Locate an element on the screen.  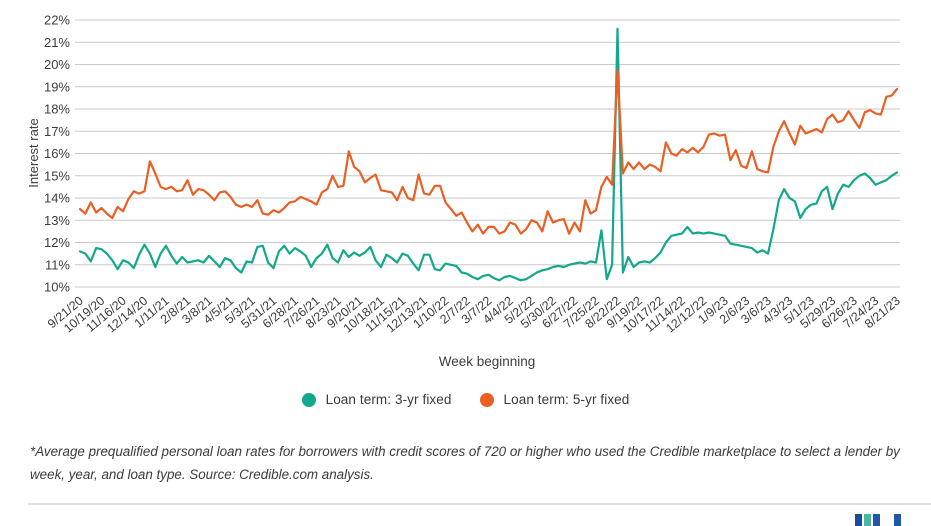
legend-dot-3yr-icon is located at coordinates (308, 399).